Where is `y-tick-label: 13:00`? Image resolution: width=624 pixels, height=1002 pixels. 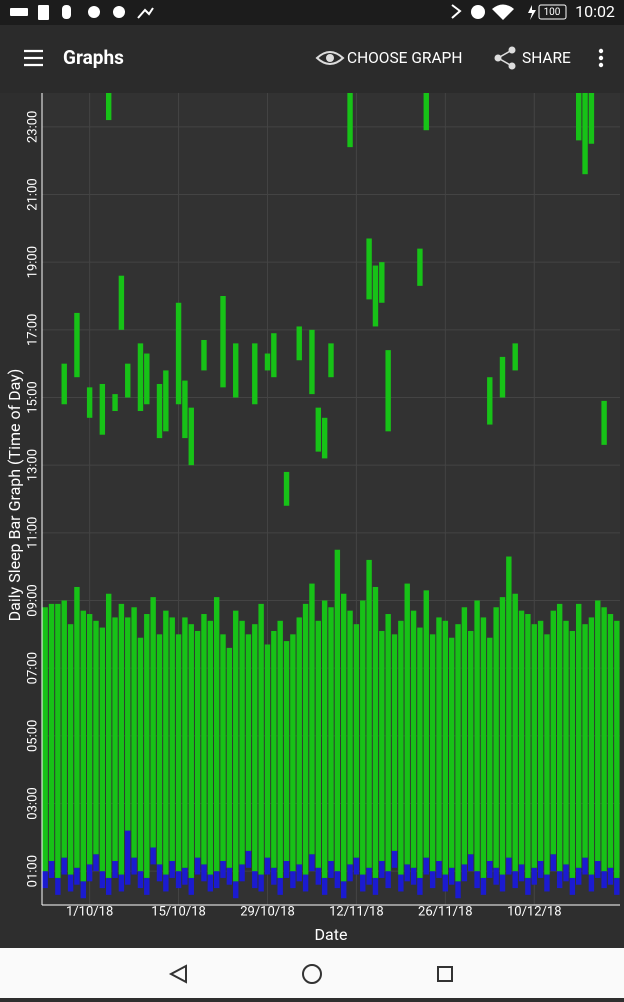
y-tick-label: 13:00 is located at coordinates (32, 465).